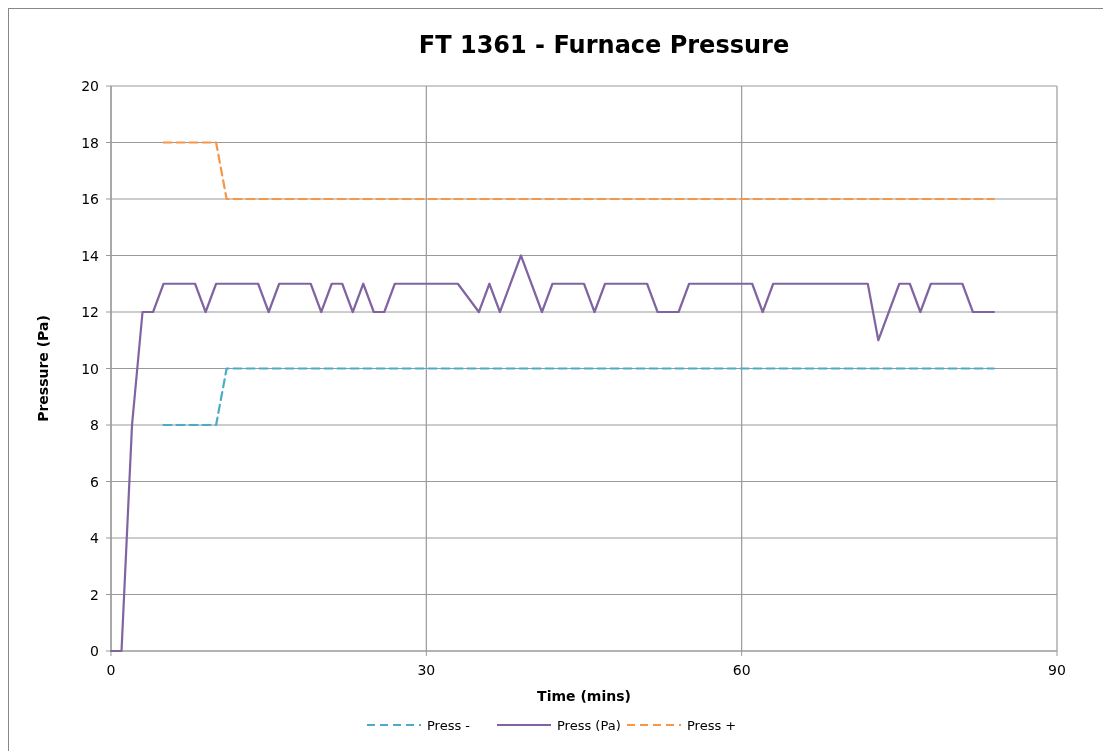 The image size is (1103, 751). Describe the element at coordinates (90, 199) in the screenshot. I see `y-tick-label: 16` at that location.